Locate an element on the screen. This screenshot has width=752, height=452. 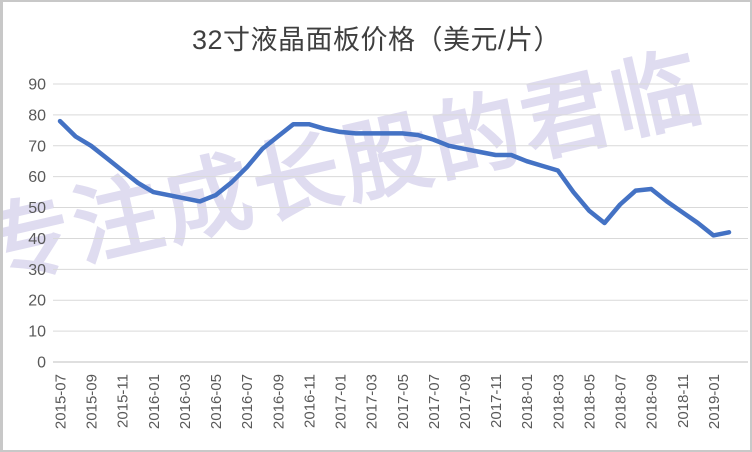
x-axis-tick-label: 2018-11 is located at coordinates (683, 401).